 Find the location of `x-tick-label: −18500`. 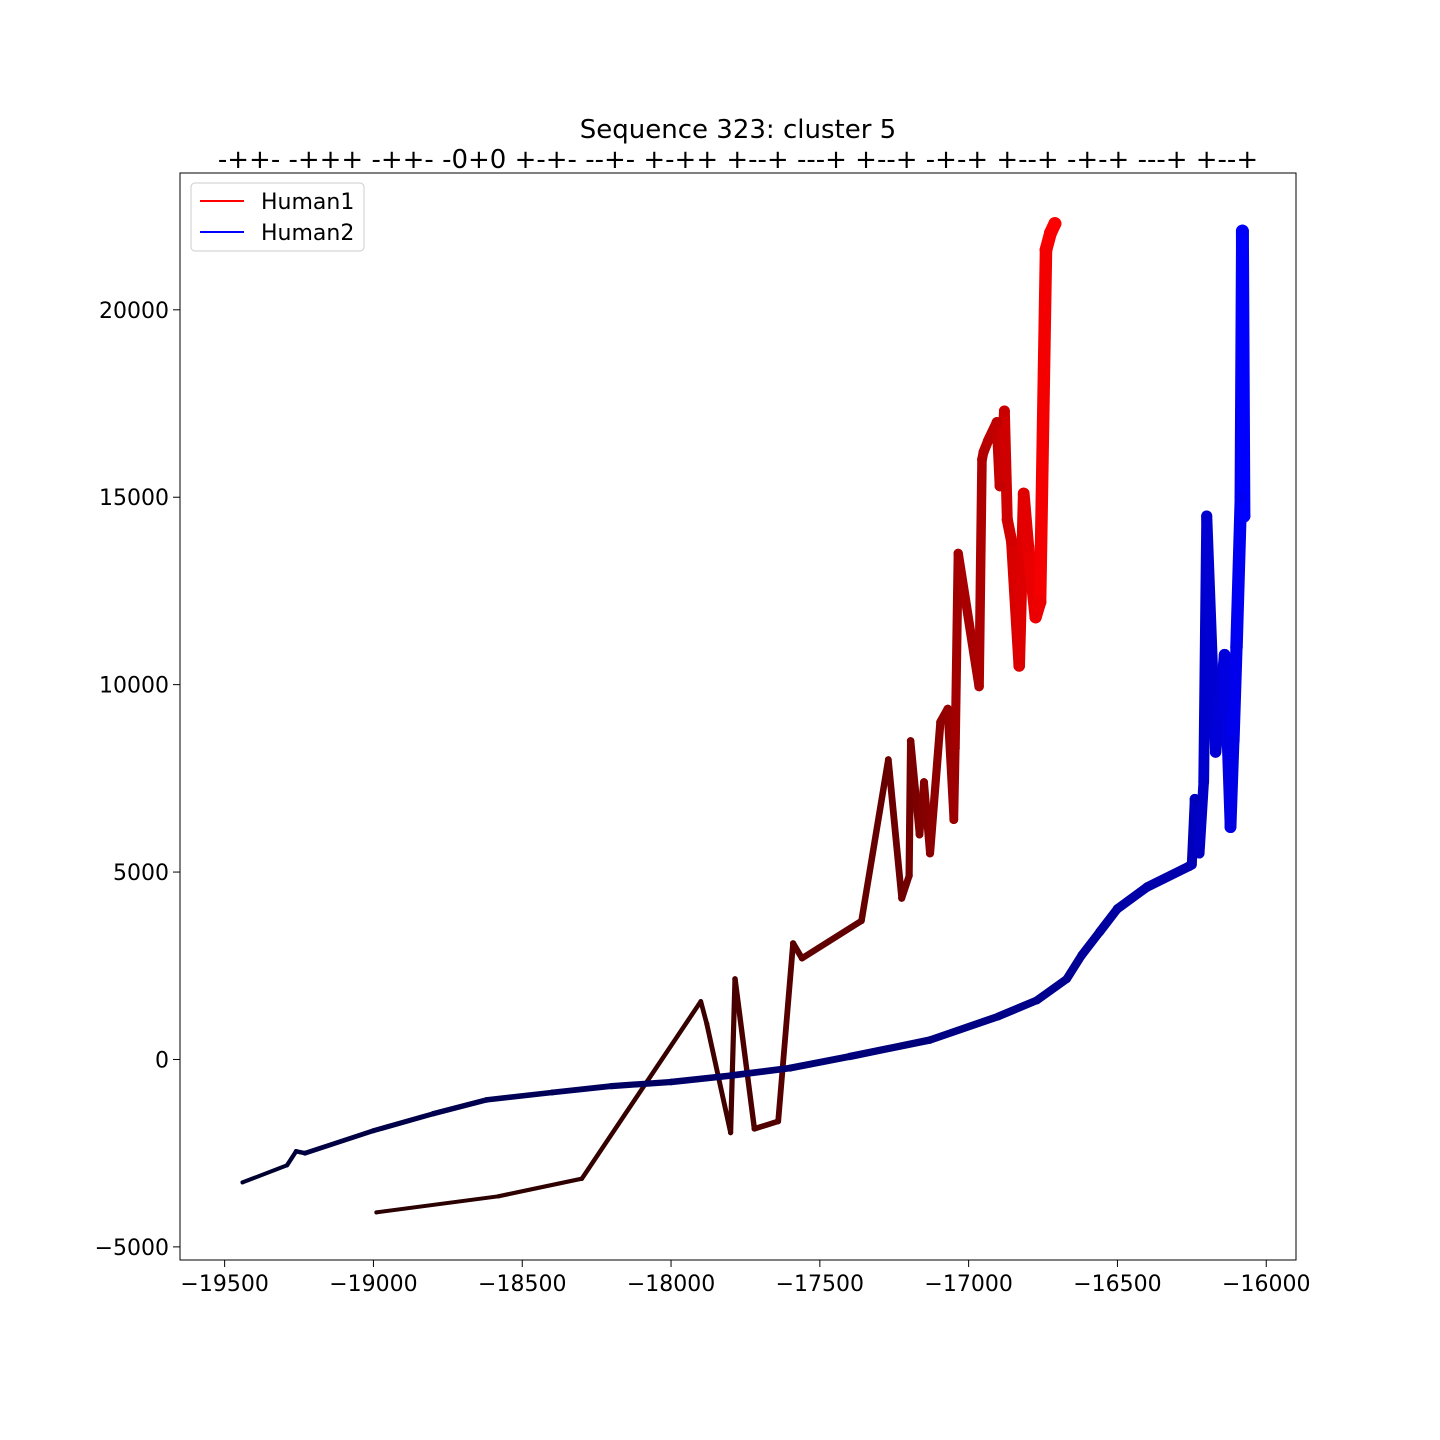

x-tick-label: −18500 is located at coordinates (522, 1284).